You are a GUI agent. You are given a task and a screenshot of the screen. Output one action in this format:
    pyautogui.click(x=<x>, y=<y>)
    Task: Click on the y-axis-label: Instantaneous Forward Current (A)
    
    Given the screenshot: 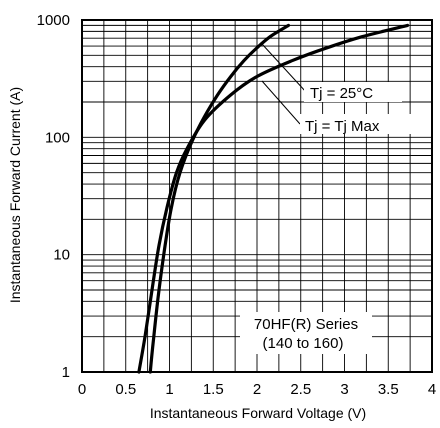 What is the action you would take?
    pyautogui.click(x=15, y=195)
    